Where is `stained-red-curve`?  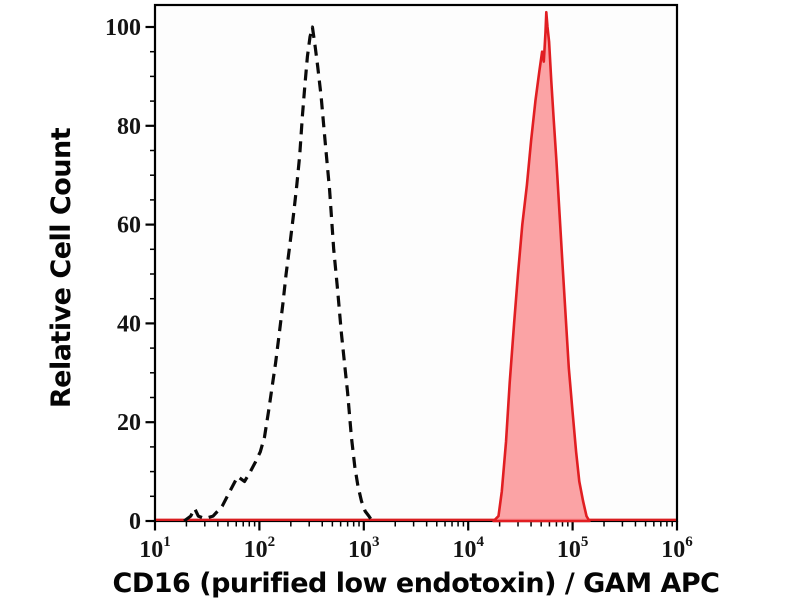
stained-red-curve is located at coordinates (541, 266).